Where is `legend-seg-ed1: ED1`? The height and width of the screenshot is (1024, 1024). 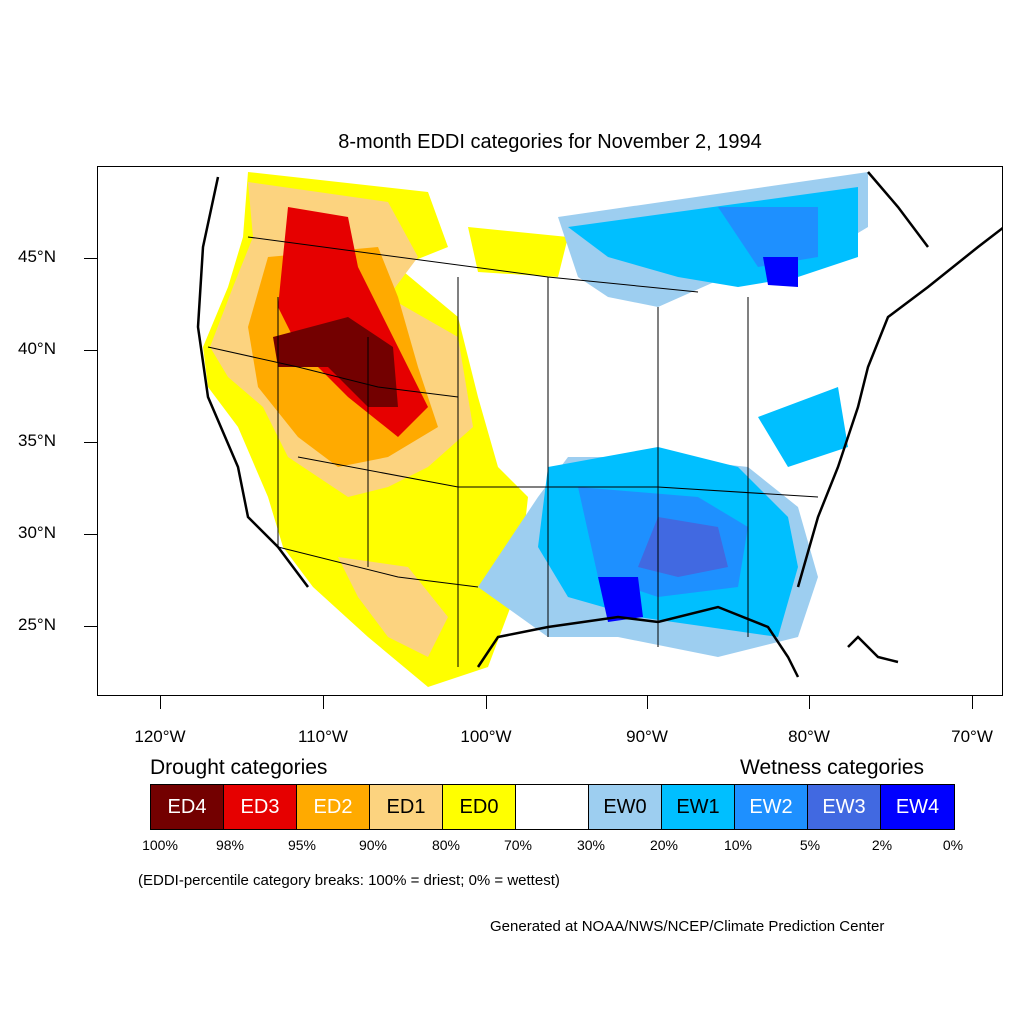
legend-seg-ed1: ED1 is located at coordinates (406, 807).